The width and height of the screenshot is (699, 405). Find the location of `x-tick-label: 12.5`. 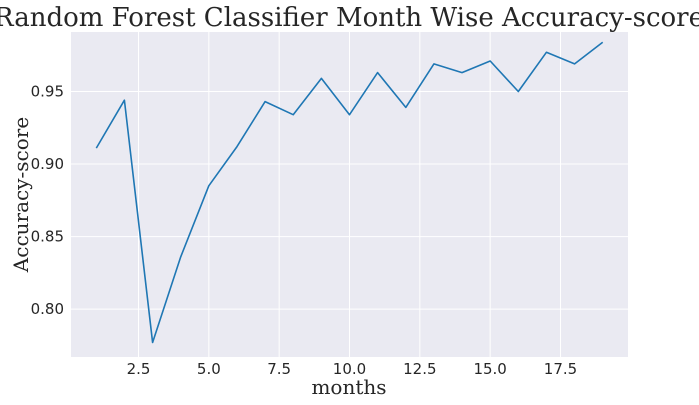

x-tick-label: 12.5 is located at coordinates (419, 369).